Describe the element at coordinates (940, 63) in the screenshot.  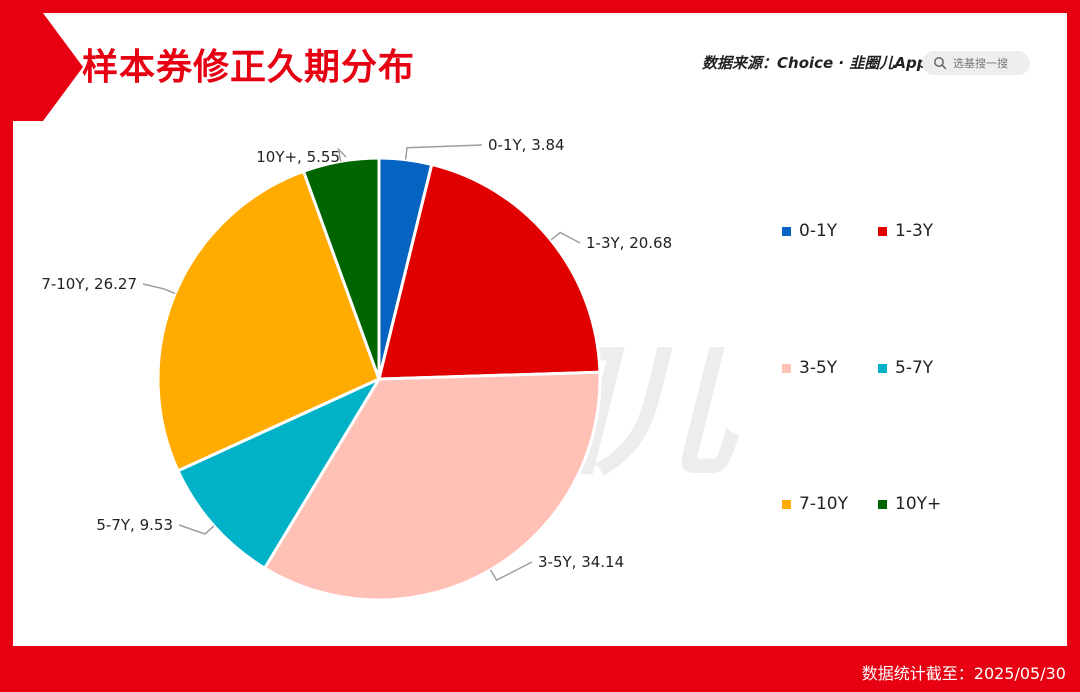
I see `search-icon` at that location.